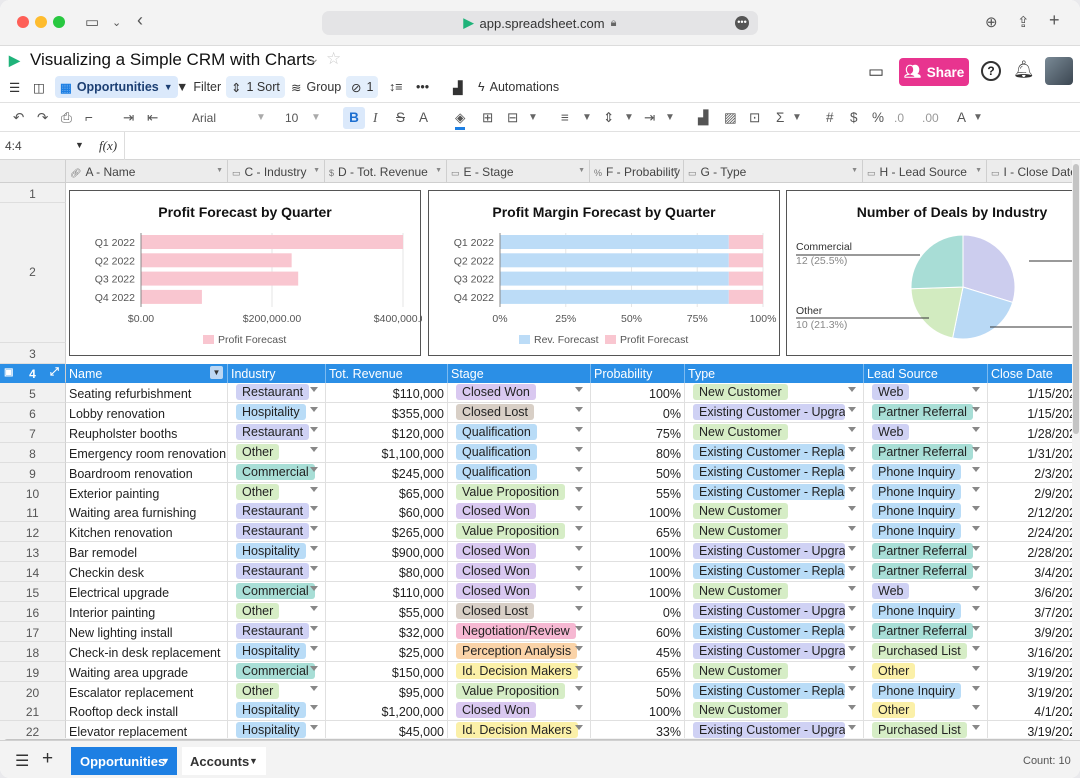 The width and height of the screenshot is (1080, 778). What do you see at coordinates (519, 632) in the screenshot?
I see `table-cell-stage: Negotiation/Review` at bounding box center [519, 632].